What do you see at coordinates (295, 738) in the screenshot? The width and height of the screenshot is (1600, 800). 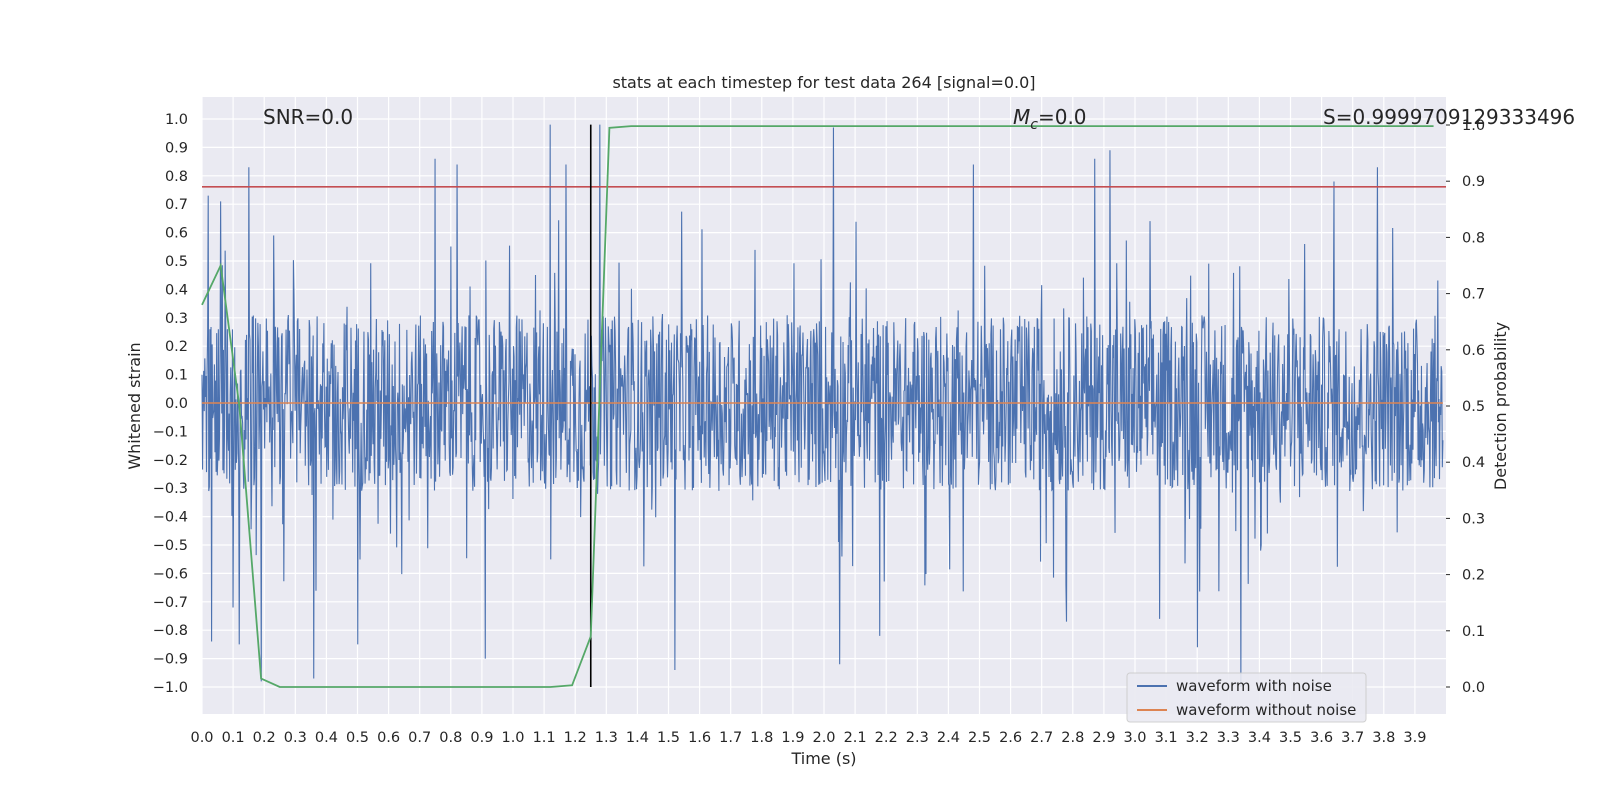 I see `x-tick-label: 0.3` at bounding box center [295, 738].